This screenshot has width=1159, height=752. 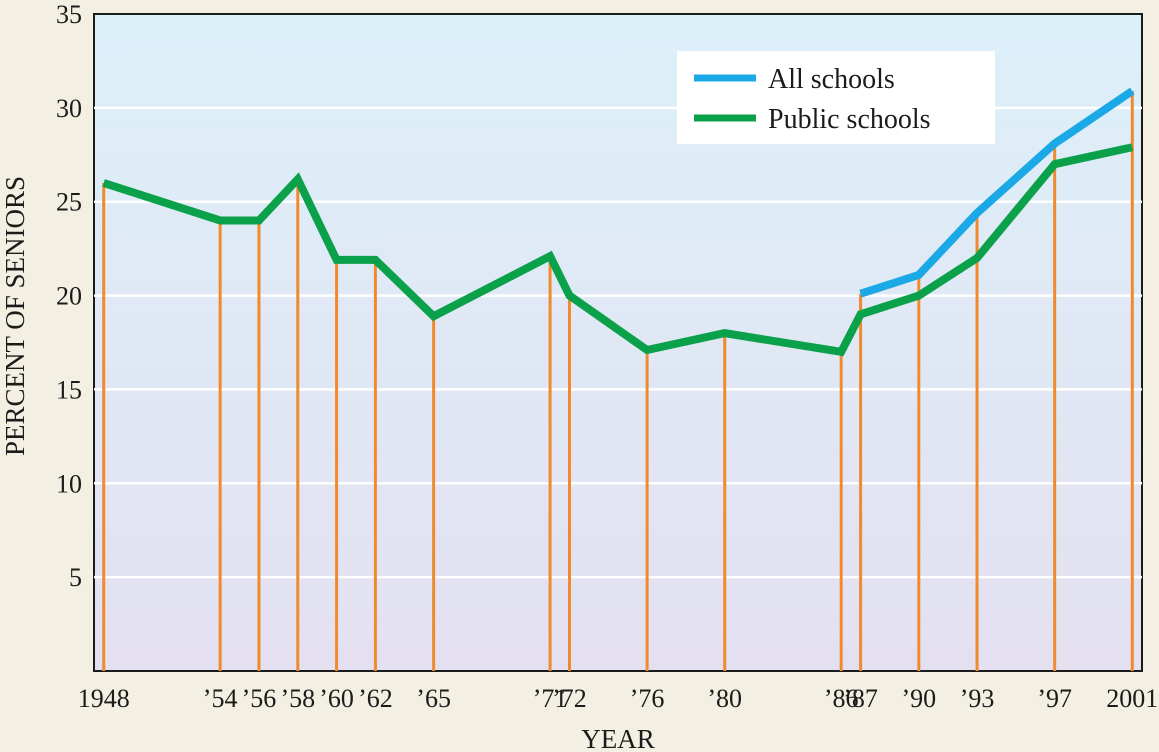 I want to click on y-tick-label-25: 25, so click(x=69, y=202).